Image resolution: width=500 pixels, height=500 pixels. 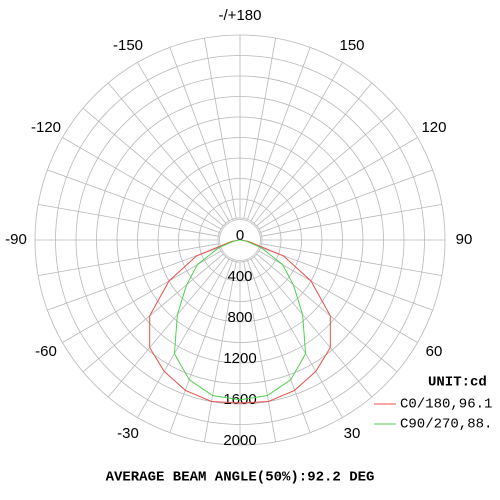 I want to click on unit-label: UNIT:cd, so click(x=457, y=383).